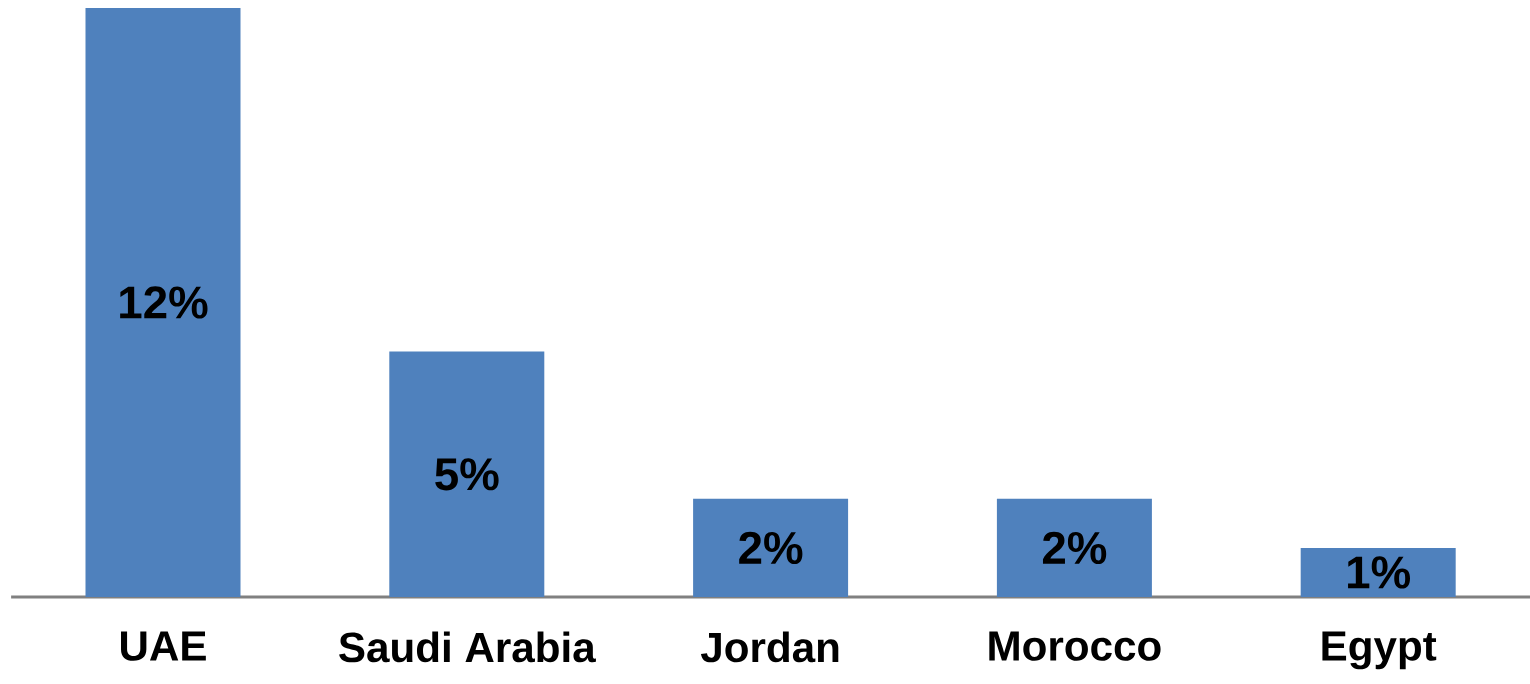 This screenshot has width=1530, height=684. What do you see at coordinates (1075, 646) in the screenshot?
I see `x-tick-label: Morocco` at bounding box center [1075, 646].